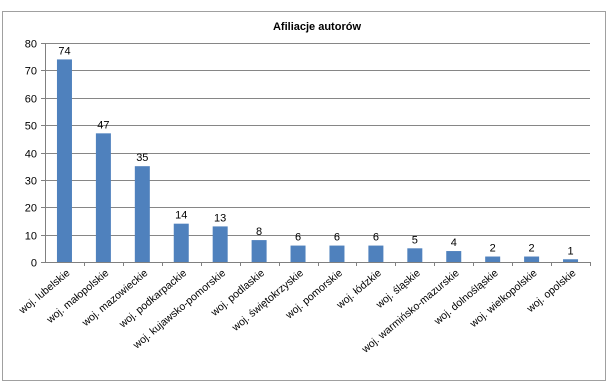 The height and width of the screenshot is (382, 613). I want to click on data-label: 1, so click(570, 251).